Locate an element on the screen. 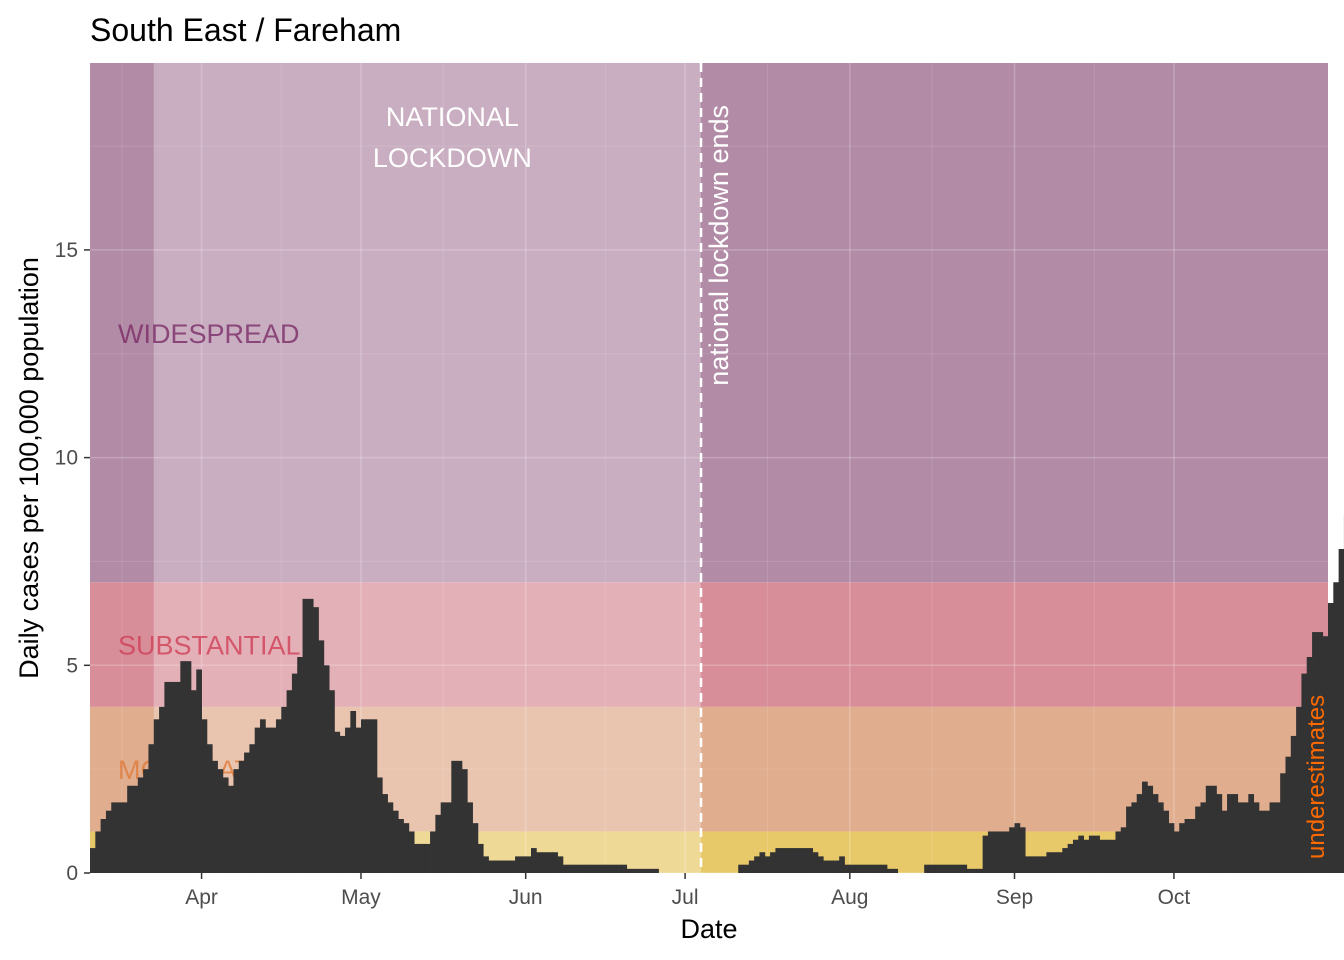 The height and width of the screenshot is (960, 1344). band-label-substantial: SUBSTANTIAL is located at coordinates (209, 646).